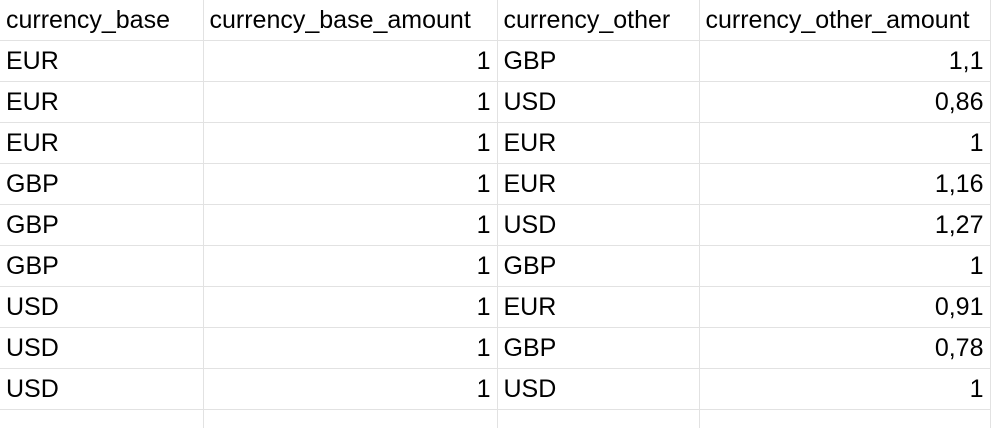  Describe the element at coordinates (844, 225) in the screenshot. I see `cell-currency-other-amount: 1,27` at that location.